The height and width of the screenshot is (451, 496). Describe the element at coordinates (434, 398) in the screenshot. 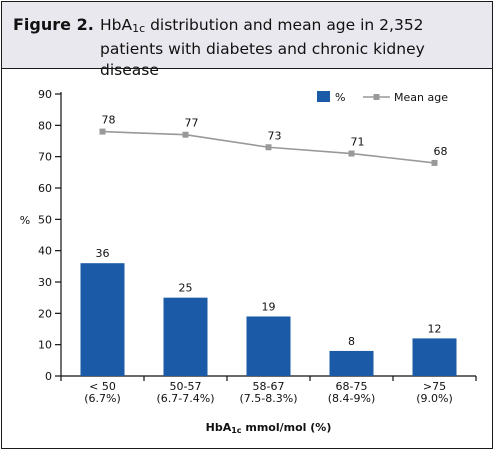

I see `x-tick-label: (9.0%)` at that location.